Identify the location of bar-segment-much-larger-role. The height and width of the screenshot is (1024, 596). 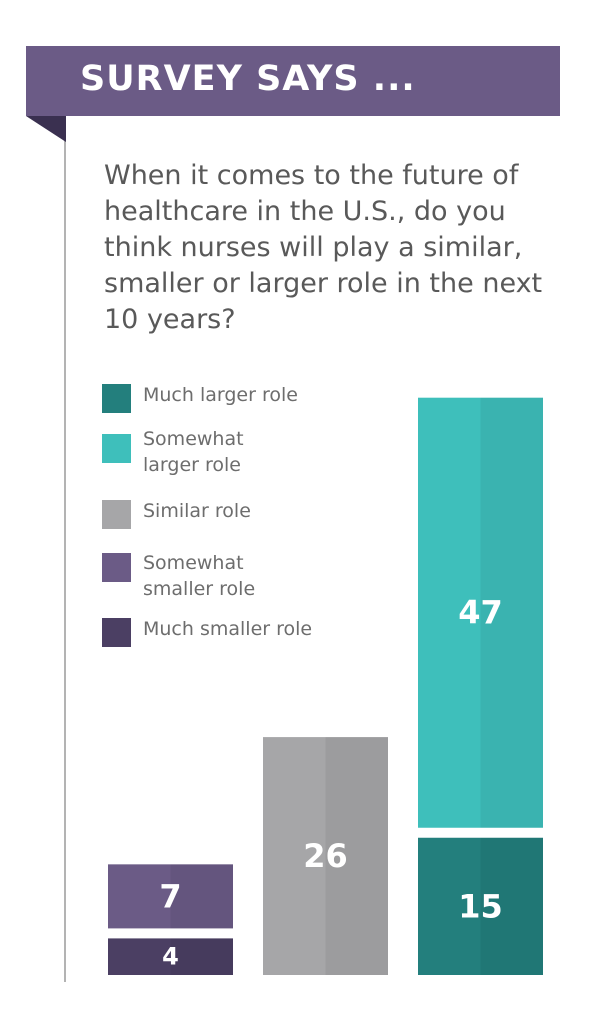
(480, 906).